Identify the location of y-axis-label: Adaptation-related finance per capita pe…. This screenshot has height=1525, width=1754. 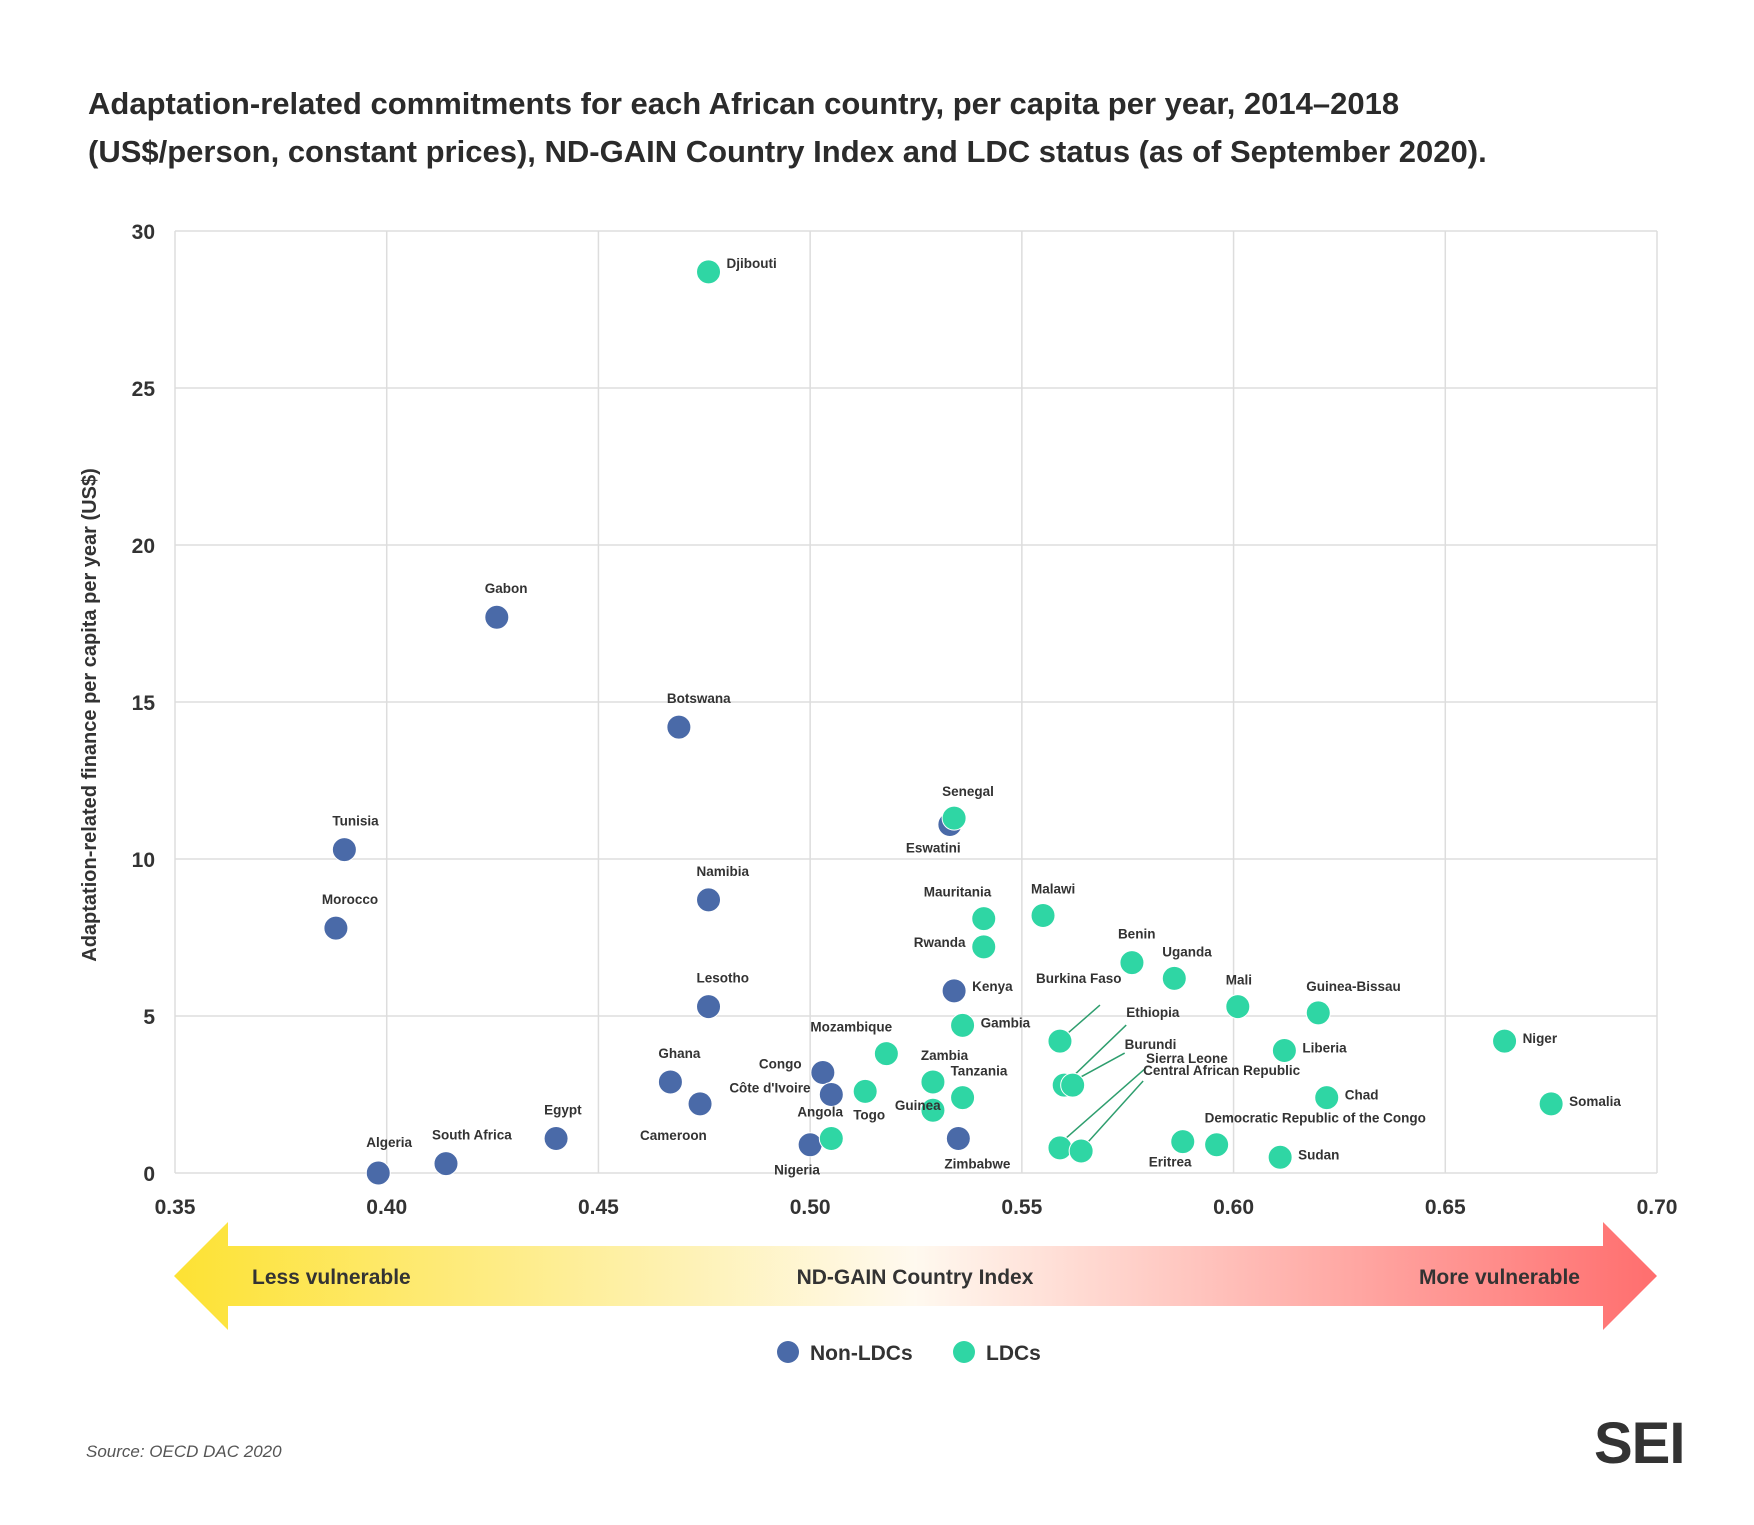
(90, 714).